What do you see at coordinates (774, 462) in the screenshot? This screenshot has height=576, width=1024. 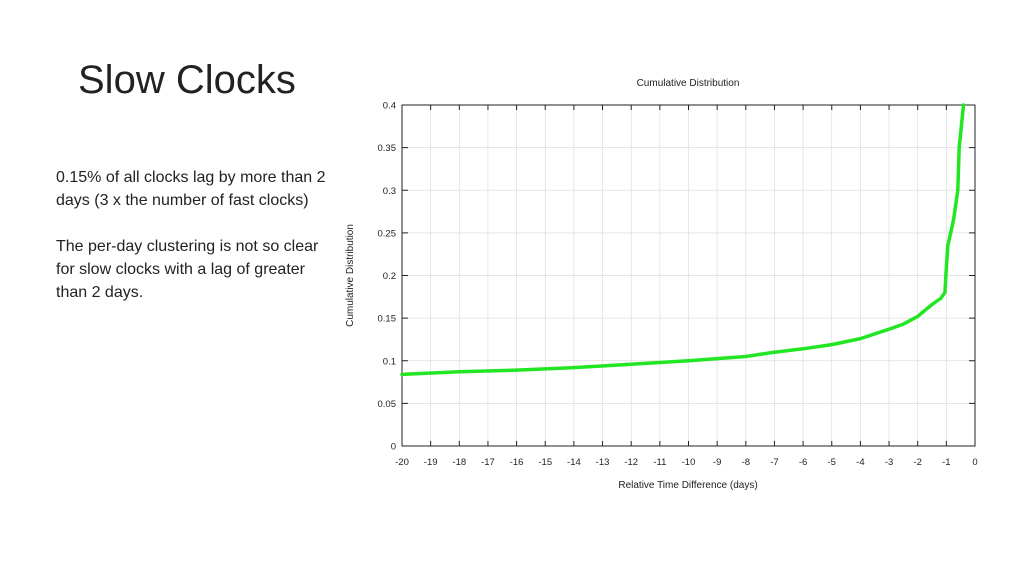 I see `x-tick-label: -7` at bounding box center [774, 462].